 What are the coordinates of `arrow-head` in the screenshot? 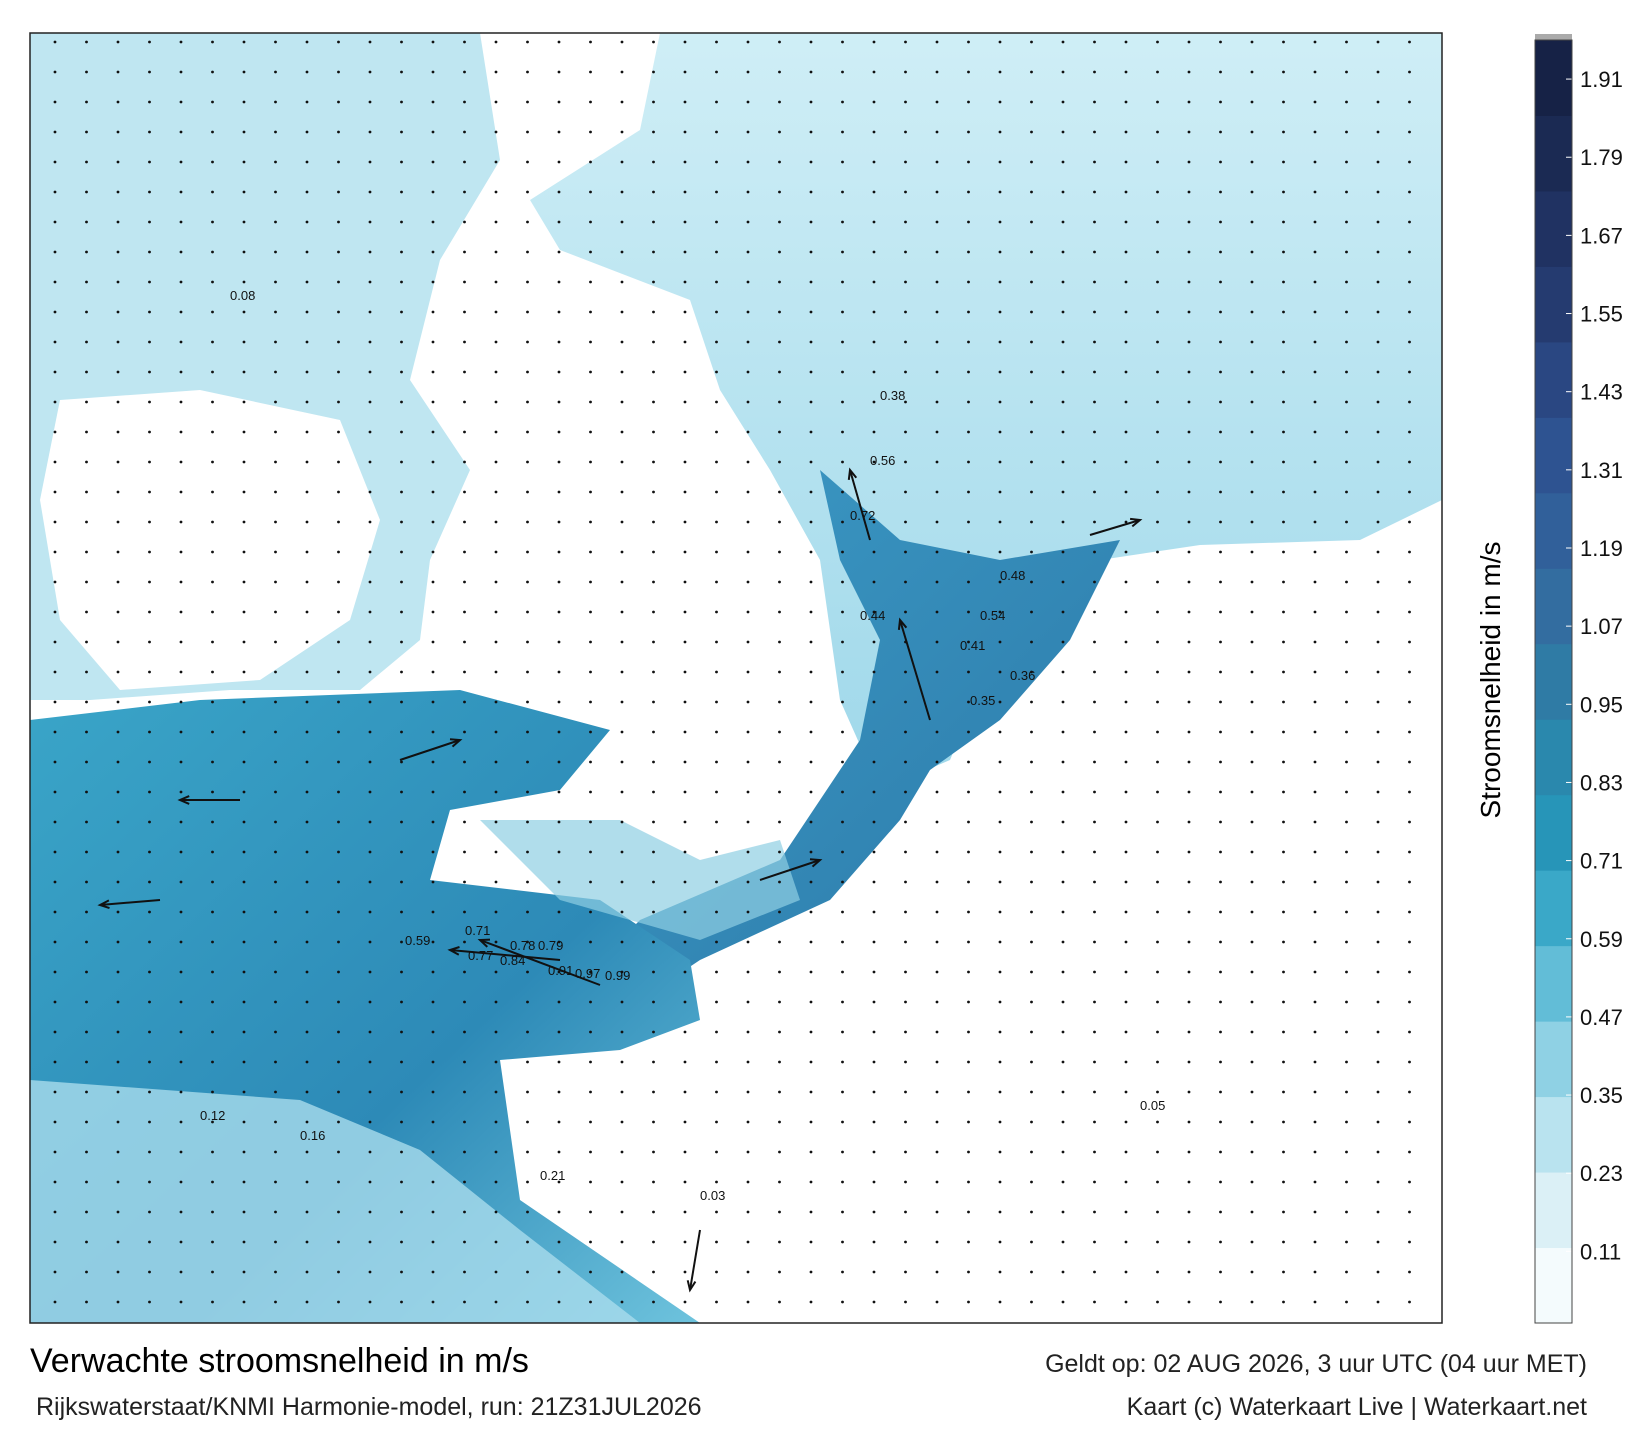 It's located at (183, 800).